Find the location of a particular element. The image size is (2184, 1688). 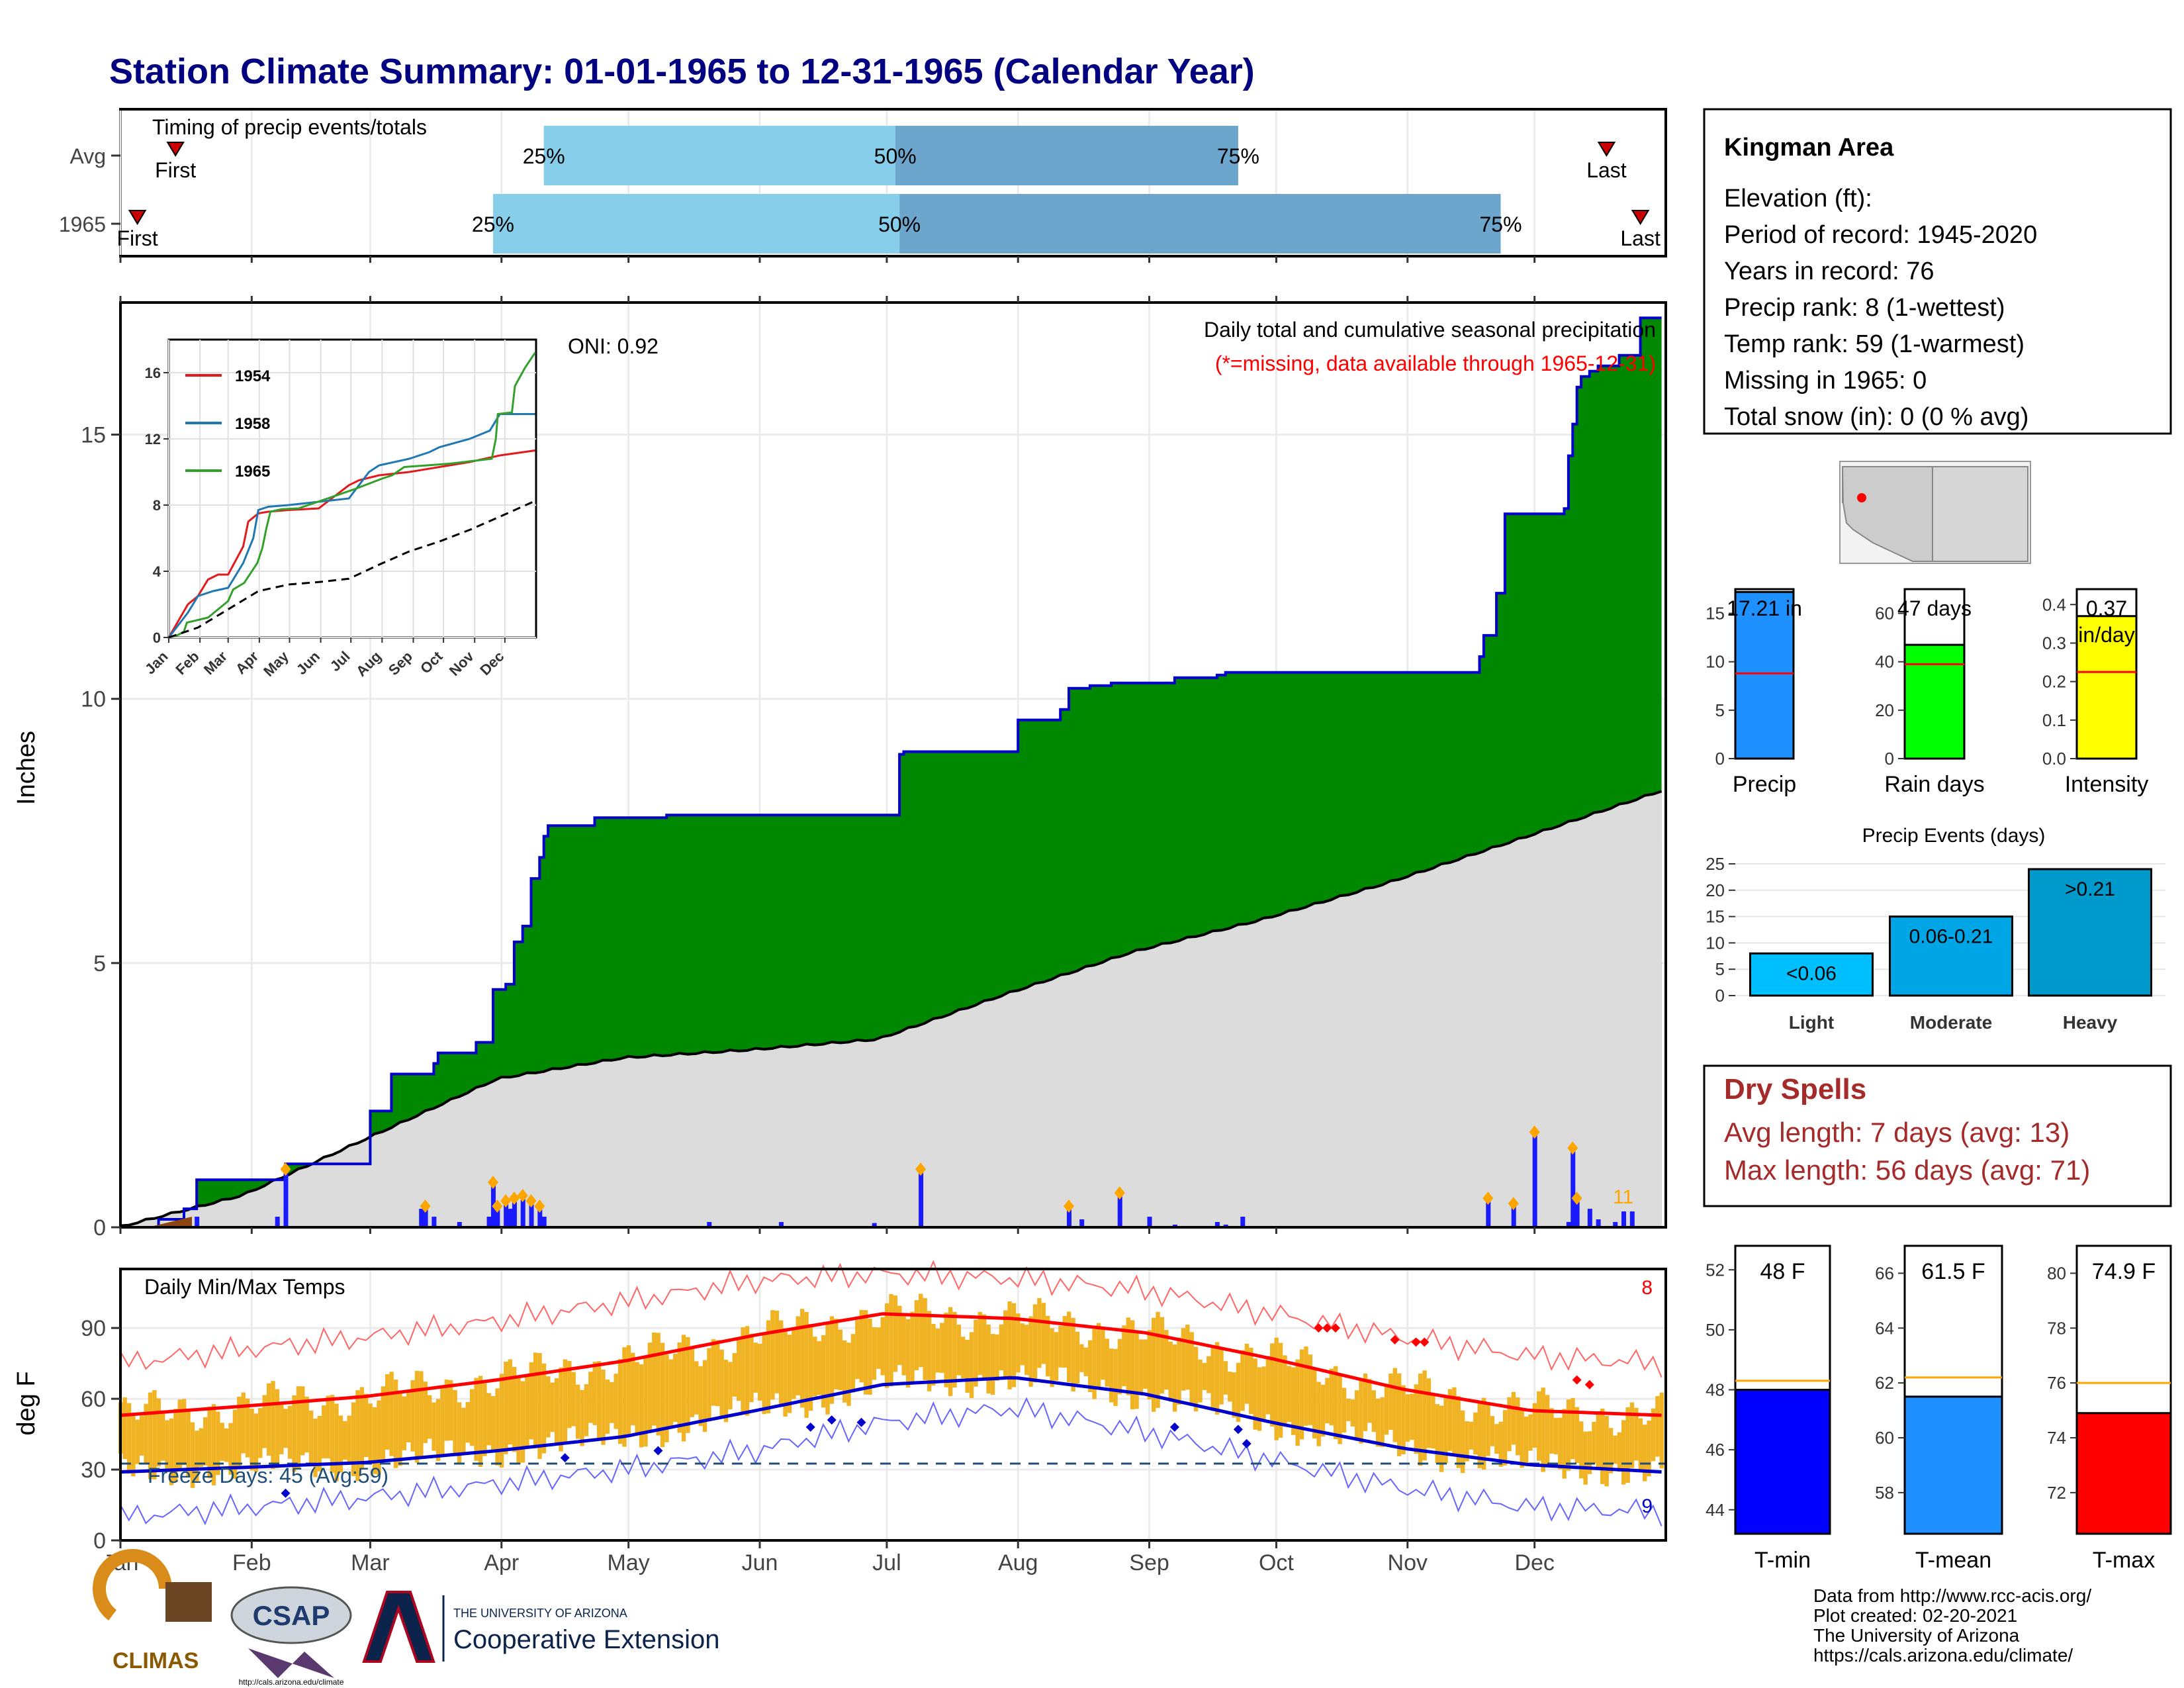

month-tick-label: Mar is located at coordinates (370, 1562).